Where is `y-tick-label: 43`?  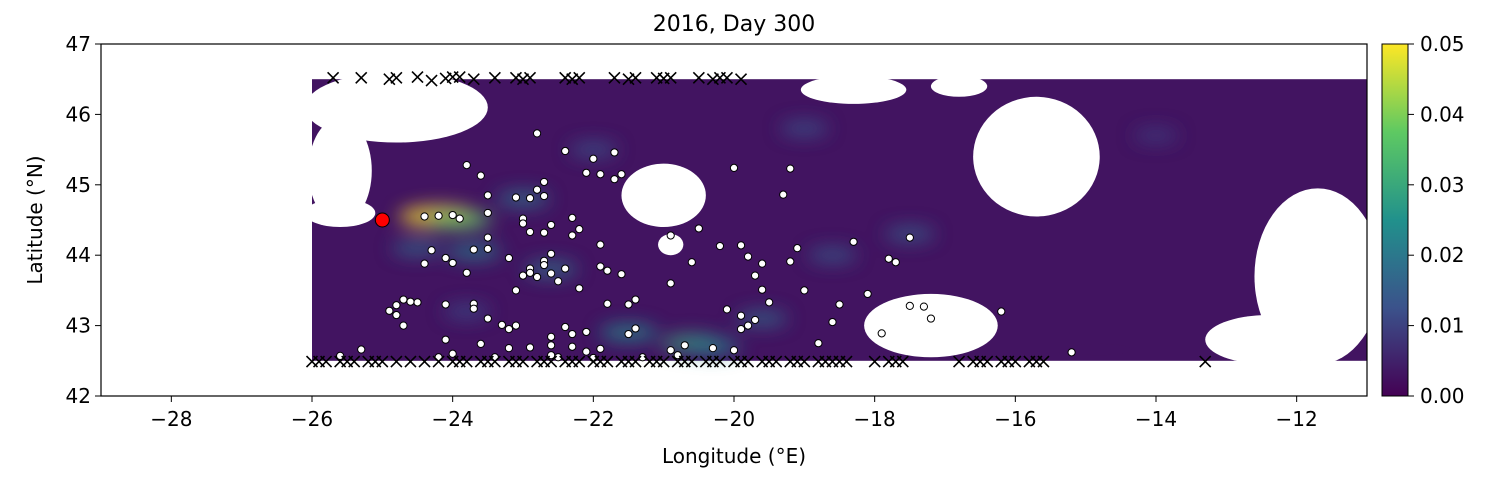 y-tick-label: 43 is located at coordinates (78, 326).